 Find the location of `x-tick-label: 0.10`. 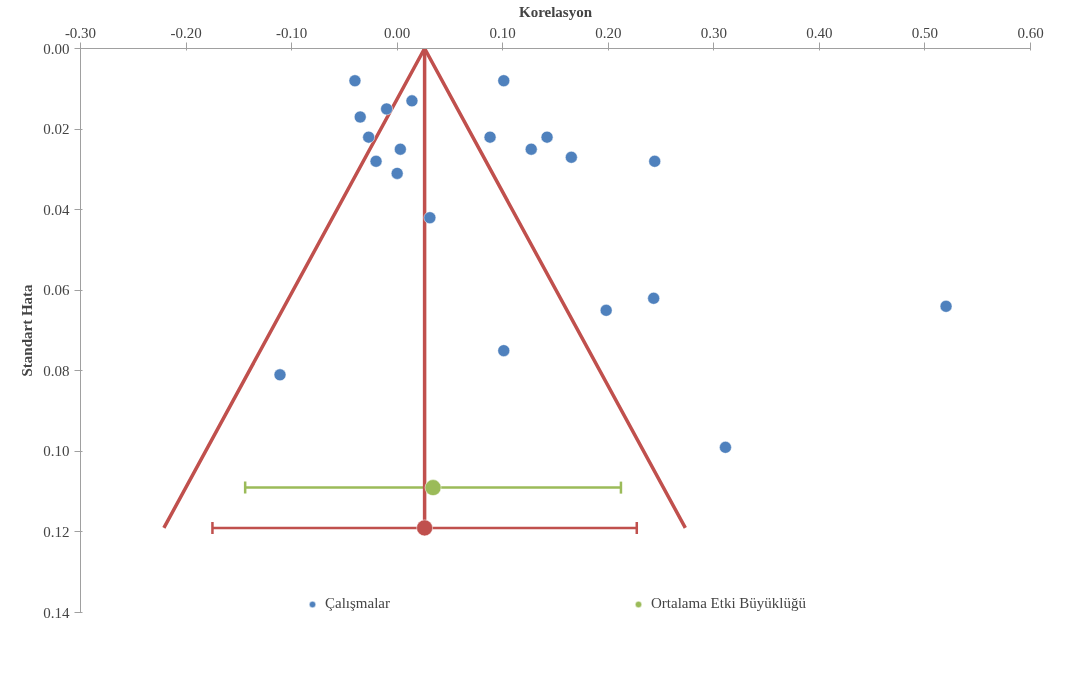

x-tick-label: 0.10 is located at coordinates (502, 32).